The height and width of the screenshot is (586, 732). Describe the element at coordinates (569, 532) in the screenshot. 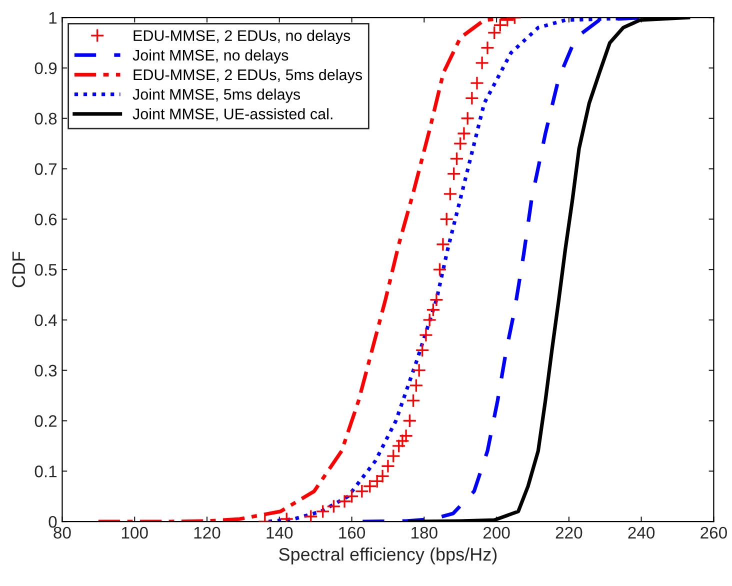

I see `x-tick-label: 220` at that location.